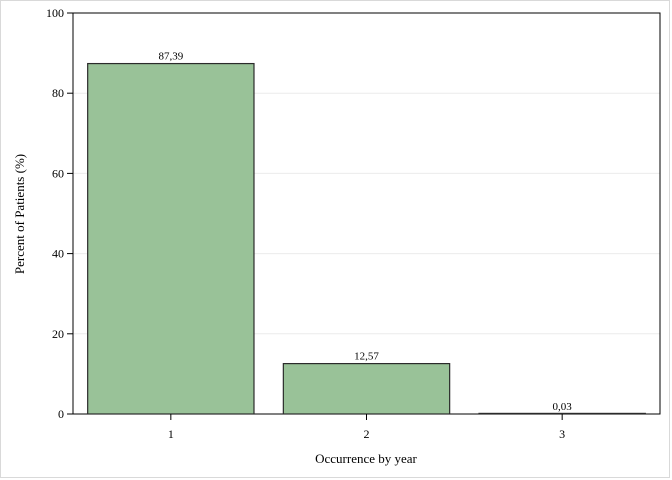 The width and height of the screenshot is (672, 480). Describe the element at coordinates (366, 458) in the screenshot. I see `x-axis-title: Occurrence by year` at that location.